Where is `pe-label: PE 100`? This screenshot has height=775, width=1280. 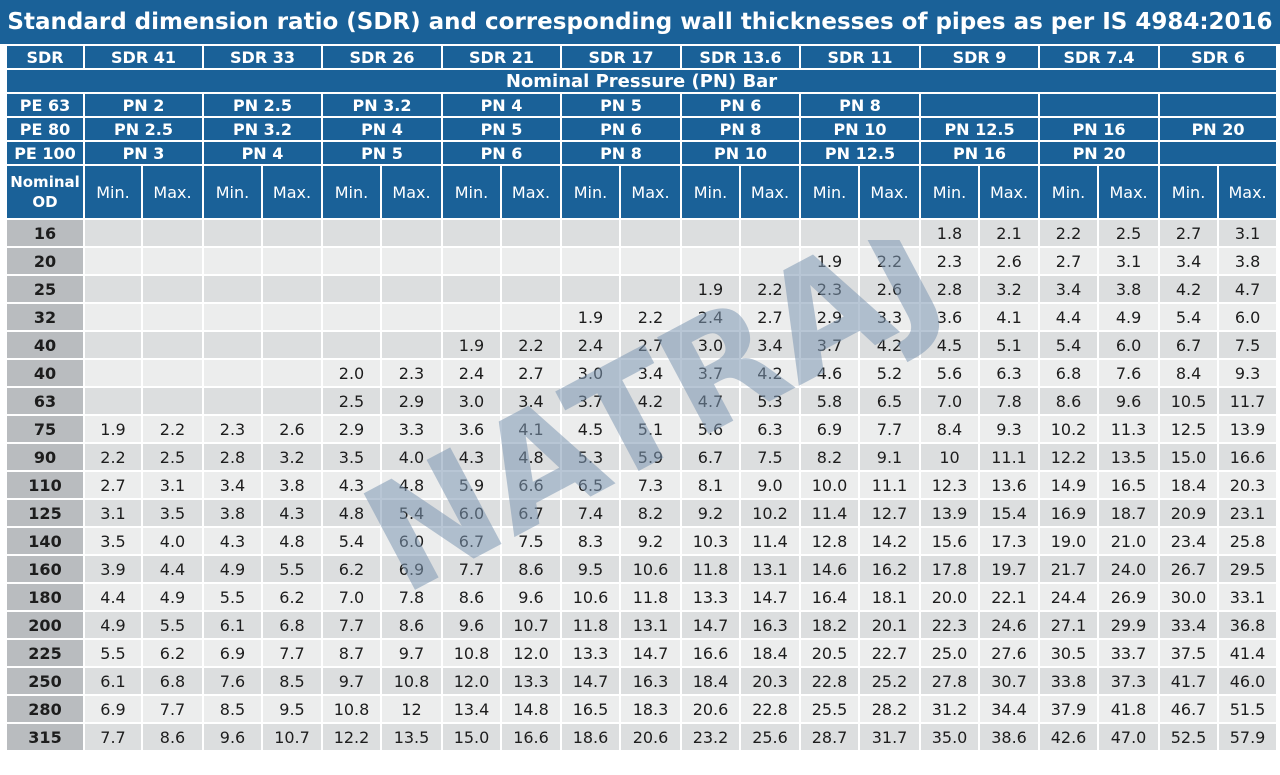
pe-label: PE 100 is located at coordinates (45, 153).